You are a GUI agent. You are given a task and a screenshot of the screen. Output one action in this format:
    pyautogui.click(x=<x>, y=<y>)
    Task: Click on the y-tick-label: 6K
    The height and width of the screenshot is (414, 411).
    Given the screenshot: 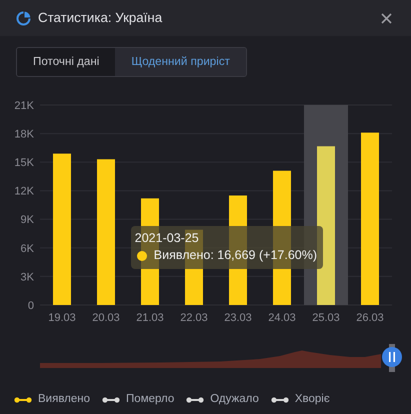 What is the action you would take?
    pyautogui.click(x=27, y=248)
    